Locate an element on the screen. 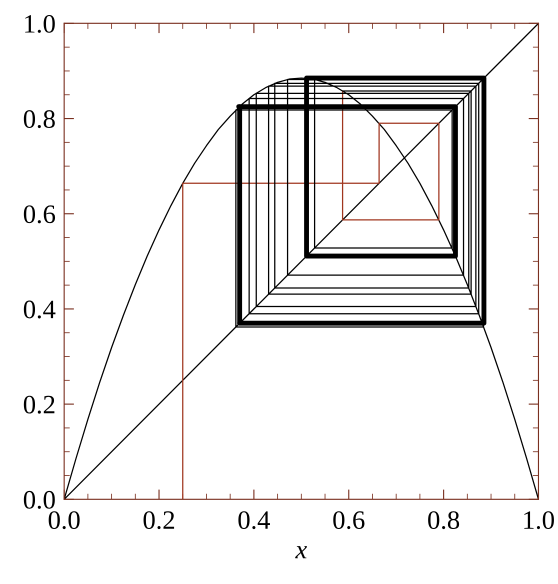 This screenshot has height=584, width=558. y-tick-label: 0.2 is located at coordinates (39, 405).